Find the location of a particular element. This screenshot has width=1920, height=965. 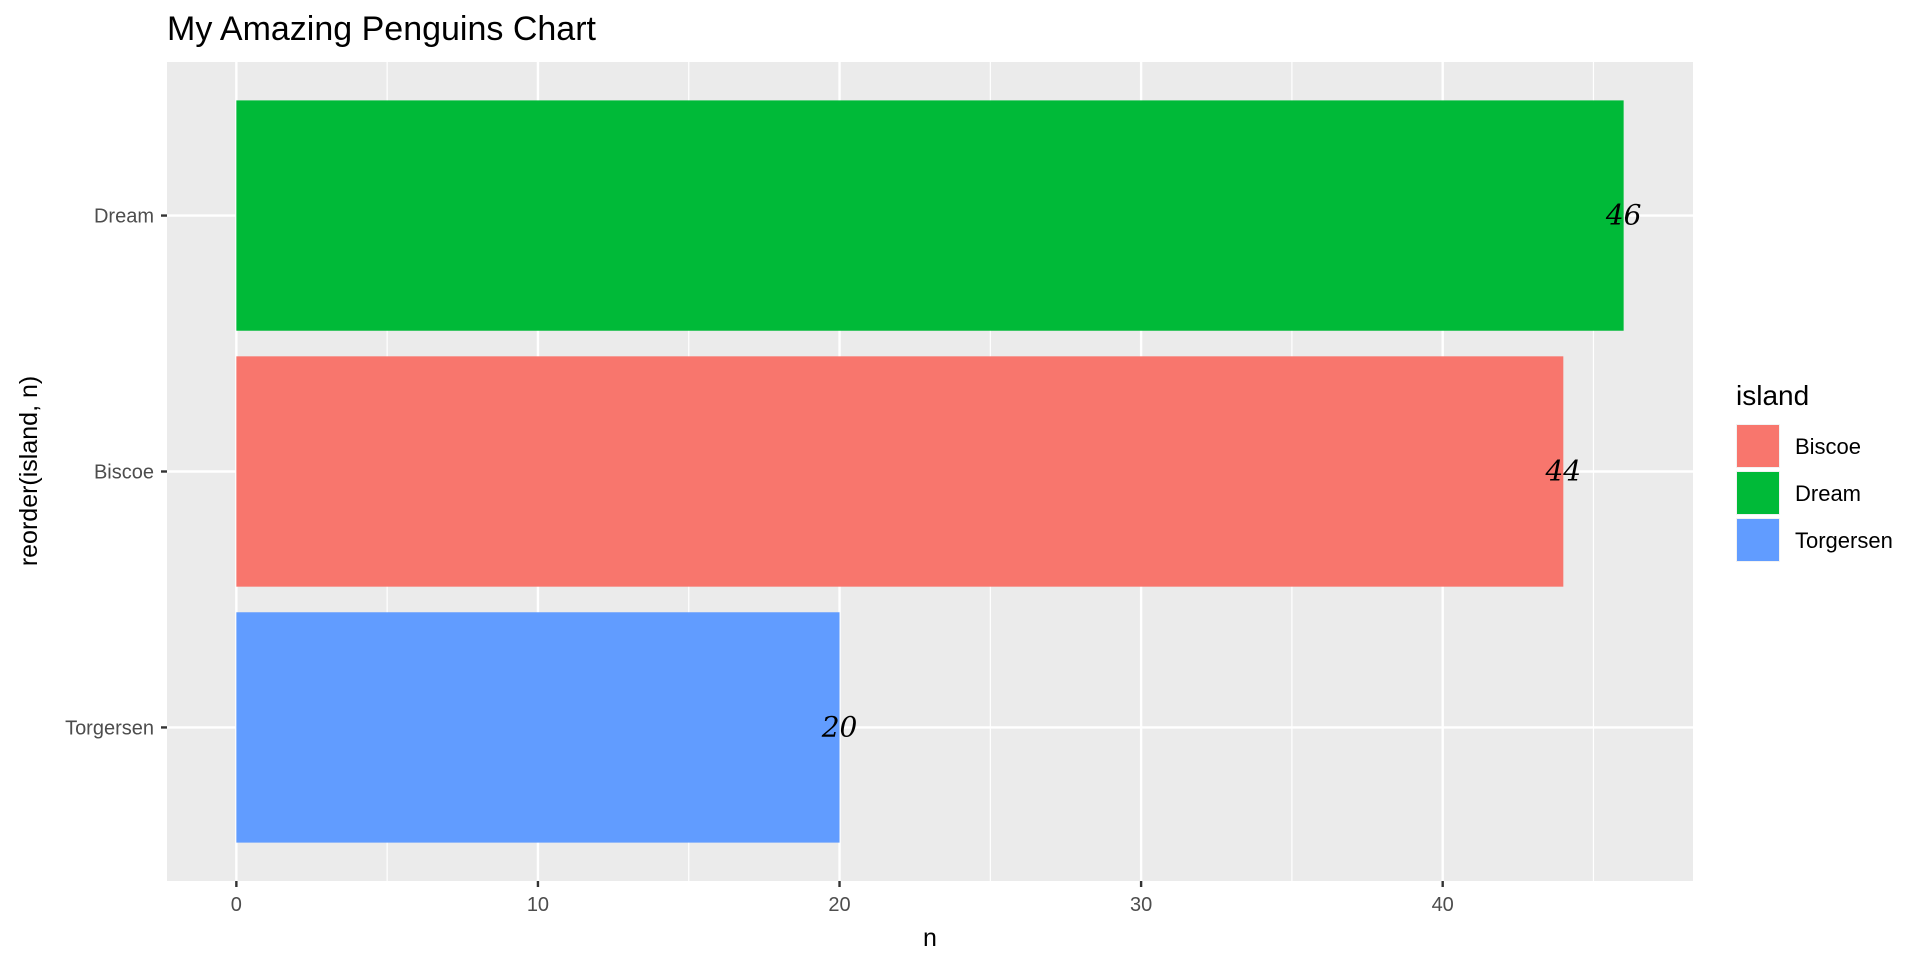

y-tick-label: Dream is located at coordinates (124, 217).